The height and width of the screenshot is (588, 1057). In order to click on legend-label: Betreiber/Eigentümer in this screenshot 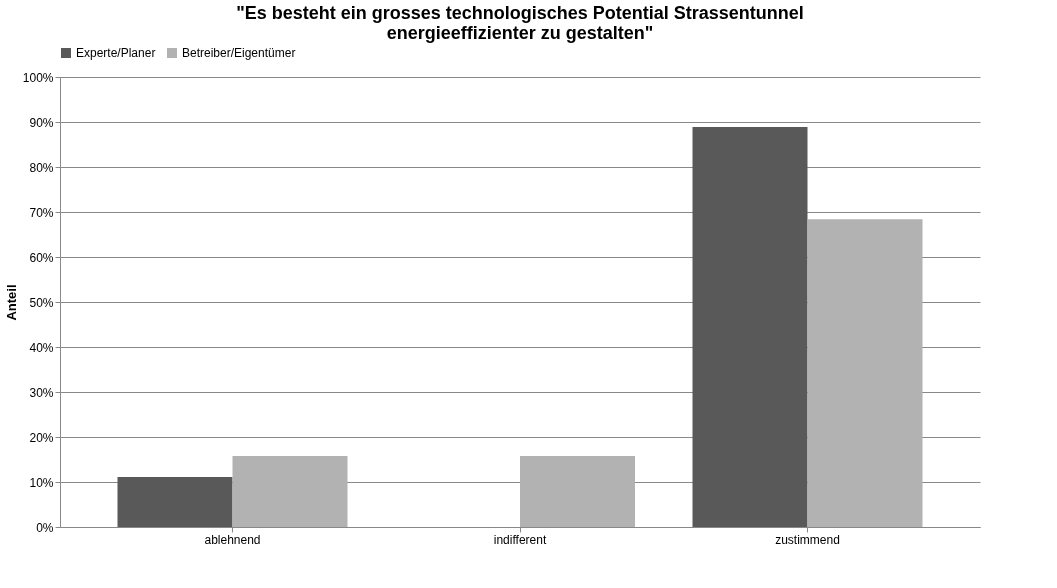, I will do `click(239, 53)`.